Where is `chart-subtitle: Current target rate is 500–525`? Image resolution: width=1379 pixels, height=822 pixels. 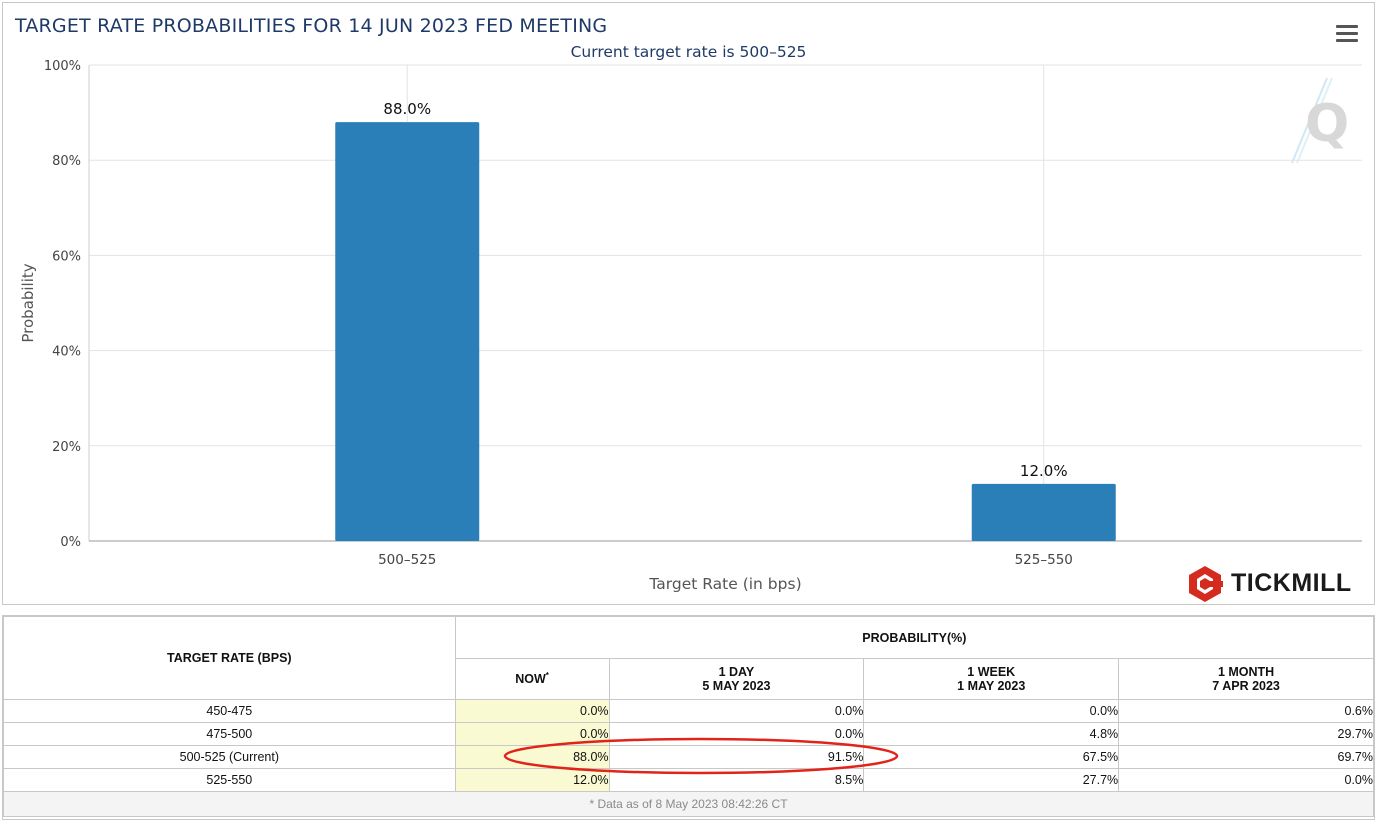
chart-subtitle: Current target rate is 500–525 is located at coordinates (688, 52).